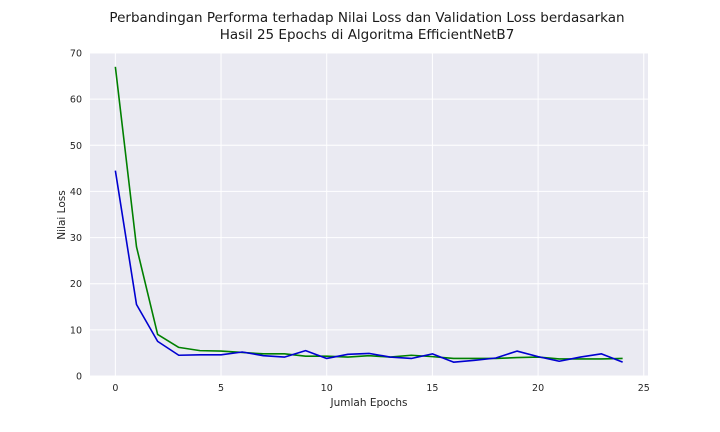 This screenshot has width=720, height=432. I want to click on y-tick-label: 20, so click(76, 284).